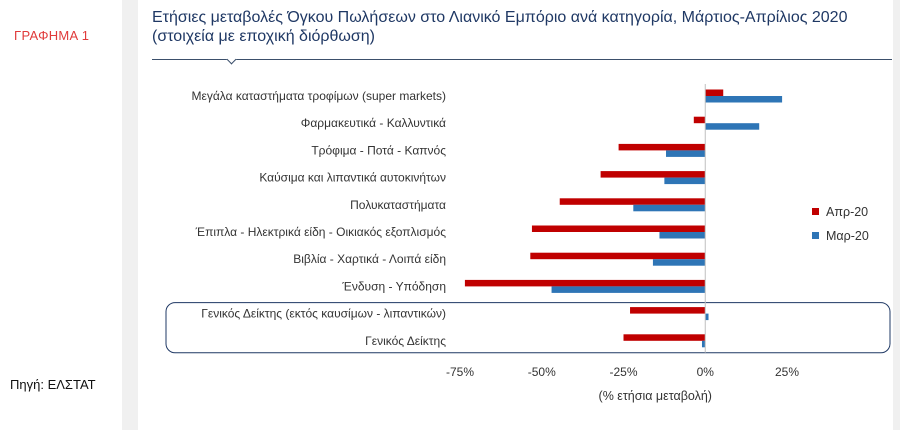 This screenshot has height=430, width=900. Describe the element at coordinates (130, 215) in the screenshot. I see `divider-strip` at that location.